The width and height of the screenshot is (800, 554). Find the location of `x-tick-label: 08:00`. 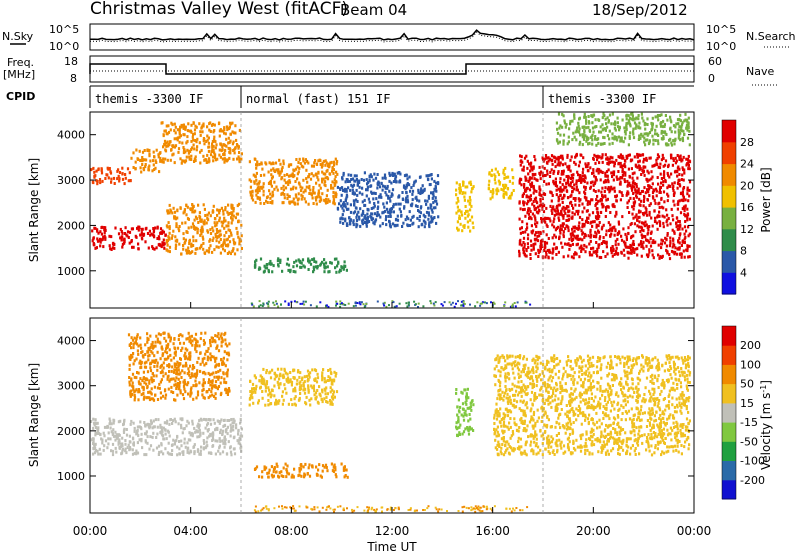

x-tick-label: 08:00 is located at coordinates (291, 531).